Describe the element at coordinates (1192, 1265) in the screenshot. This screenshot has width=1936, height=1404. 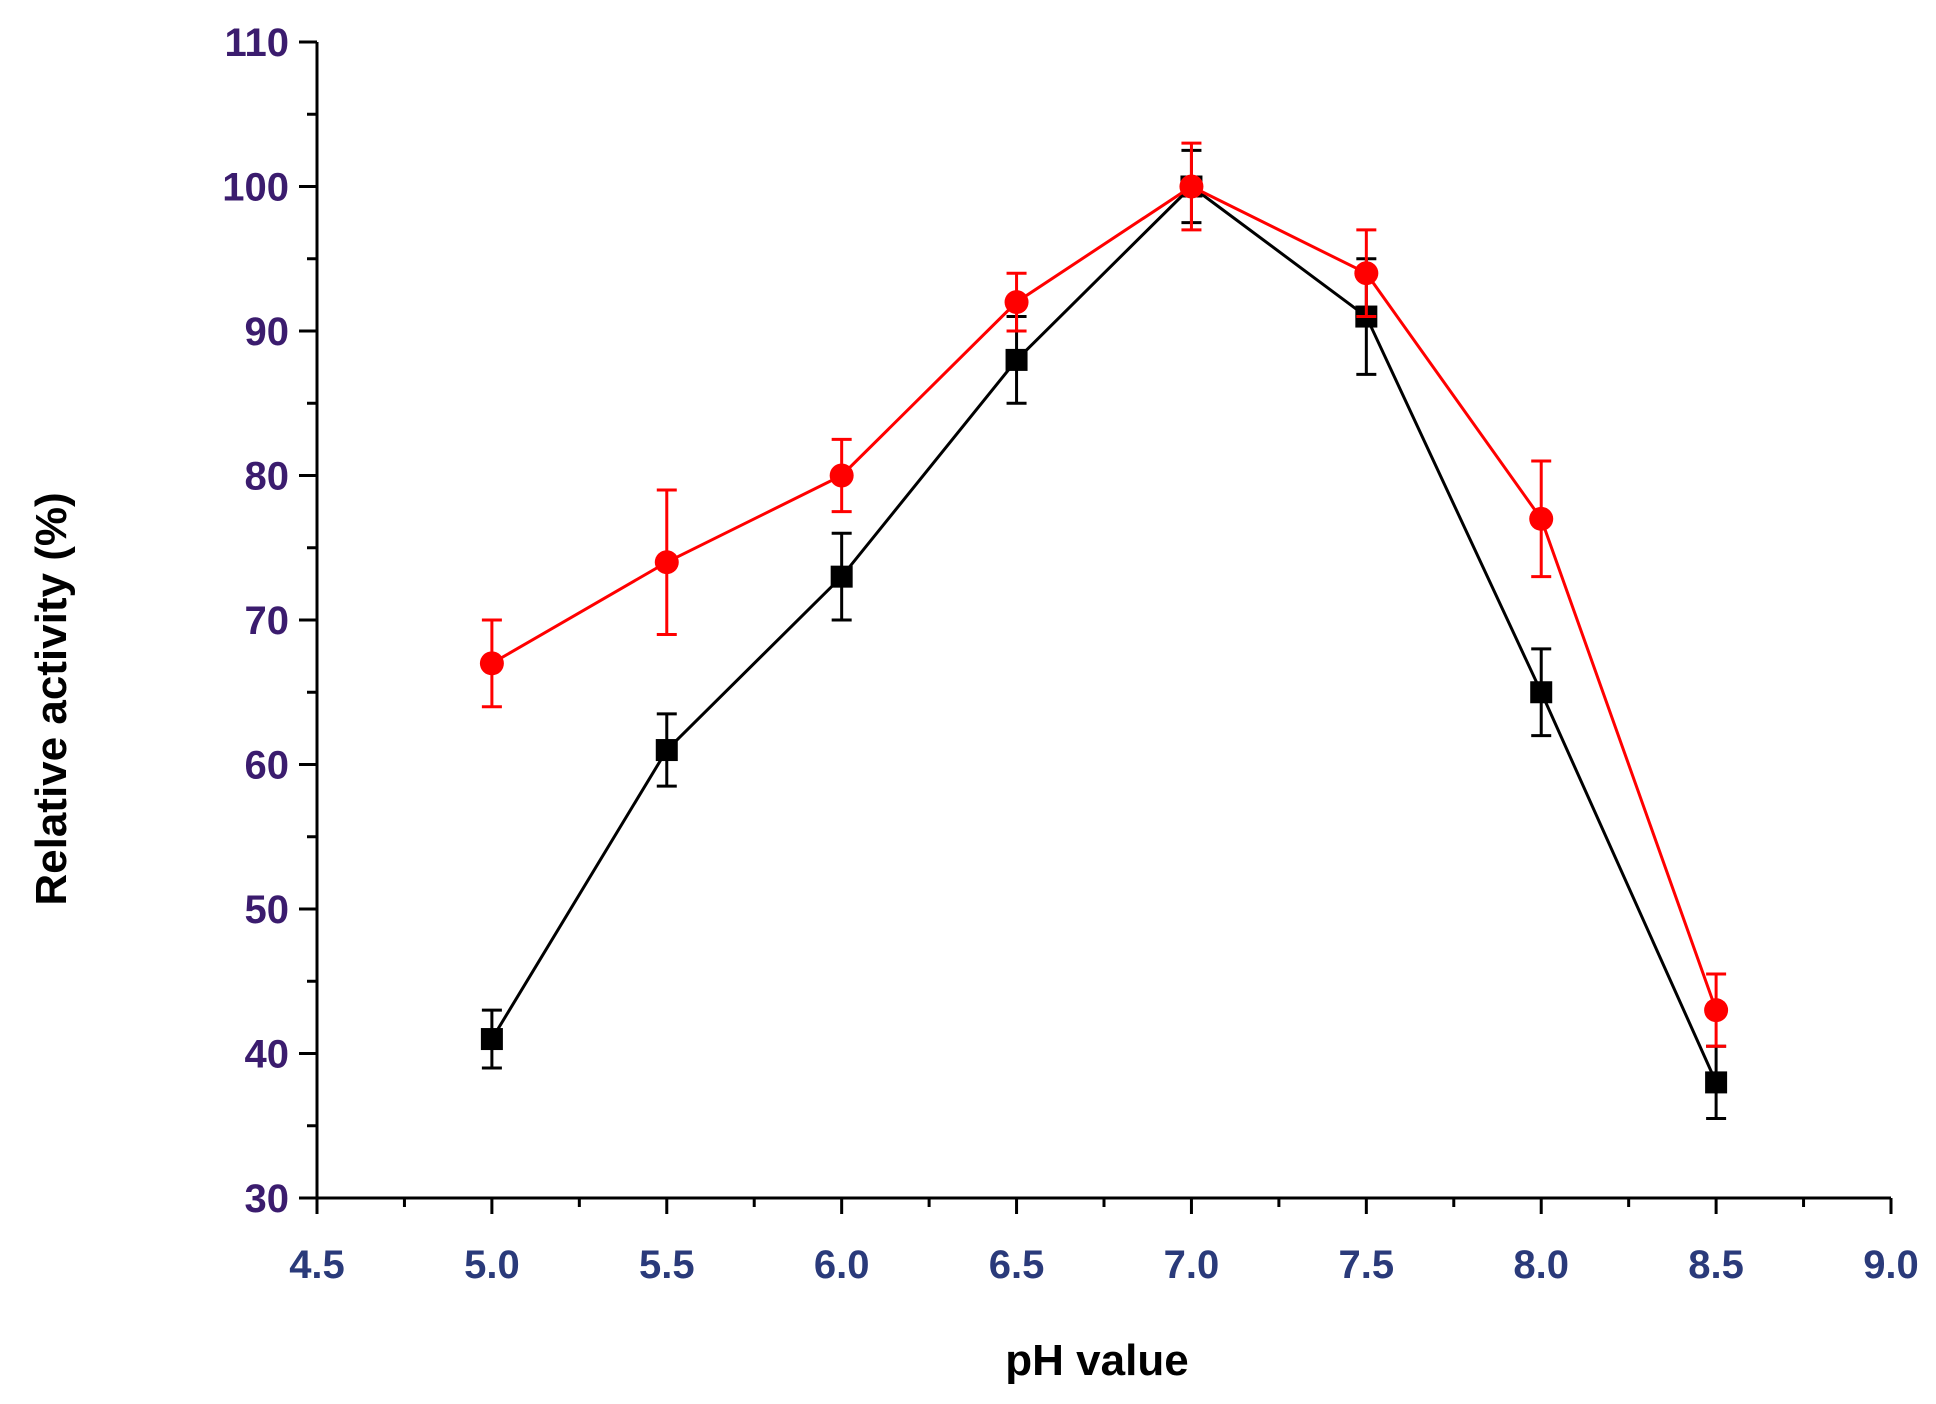
I see `x-tick-label: 7.0` at that location.